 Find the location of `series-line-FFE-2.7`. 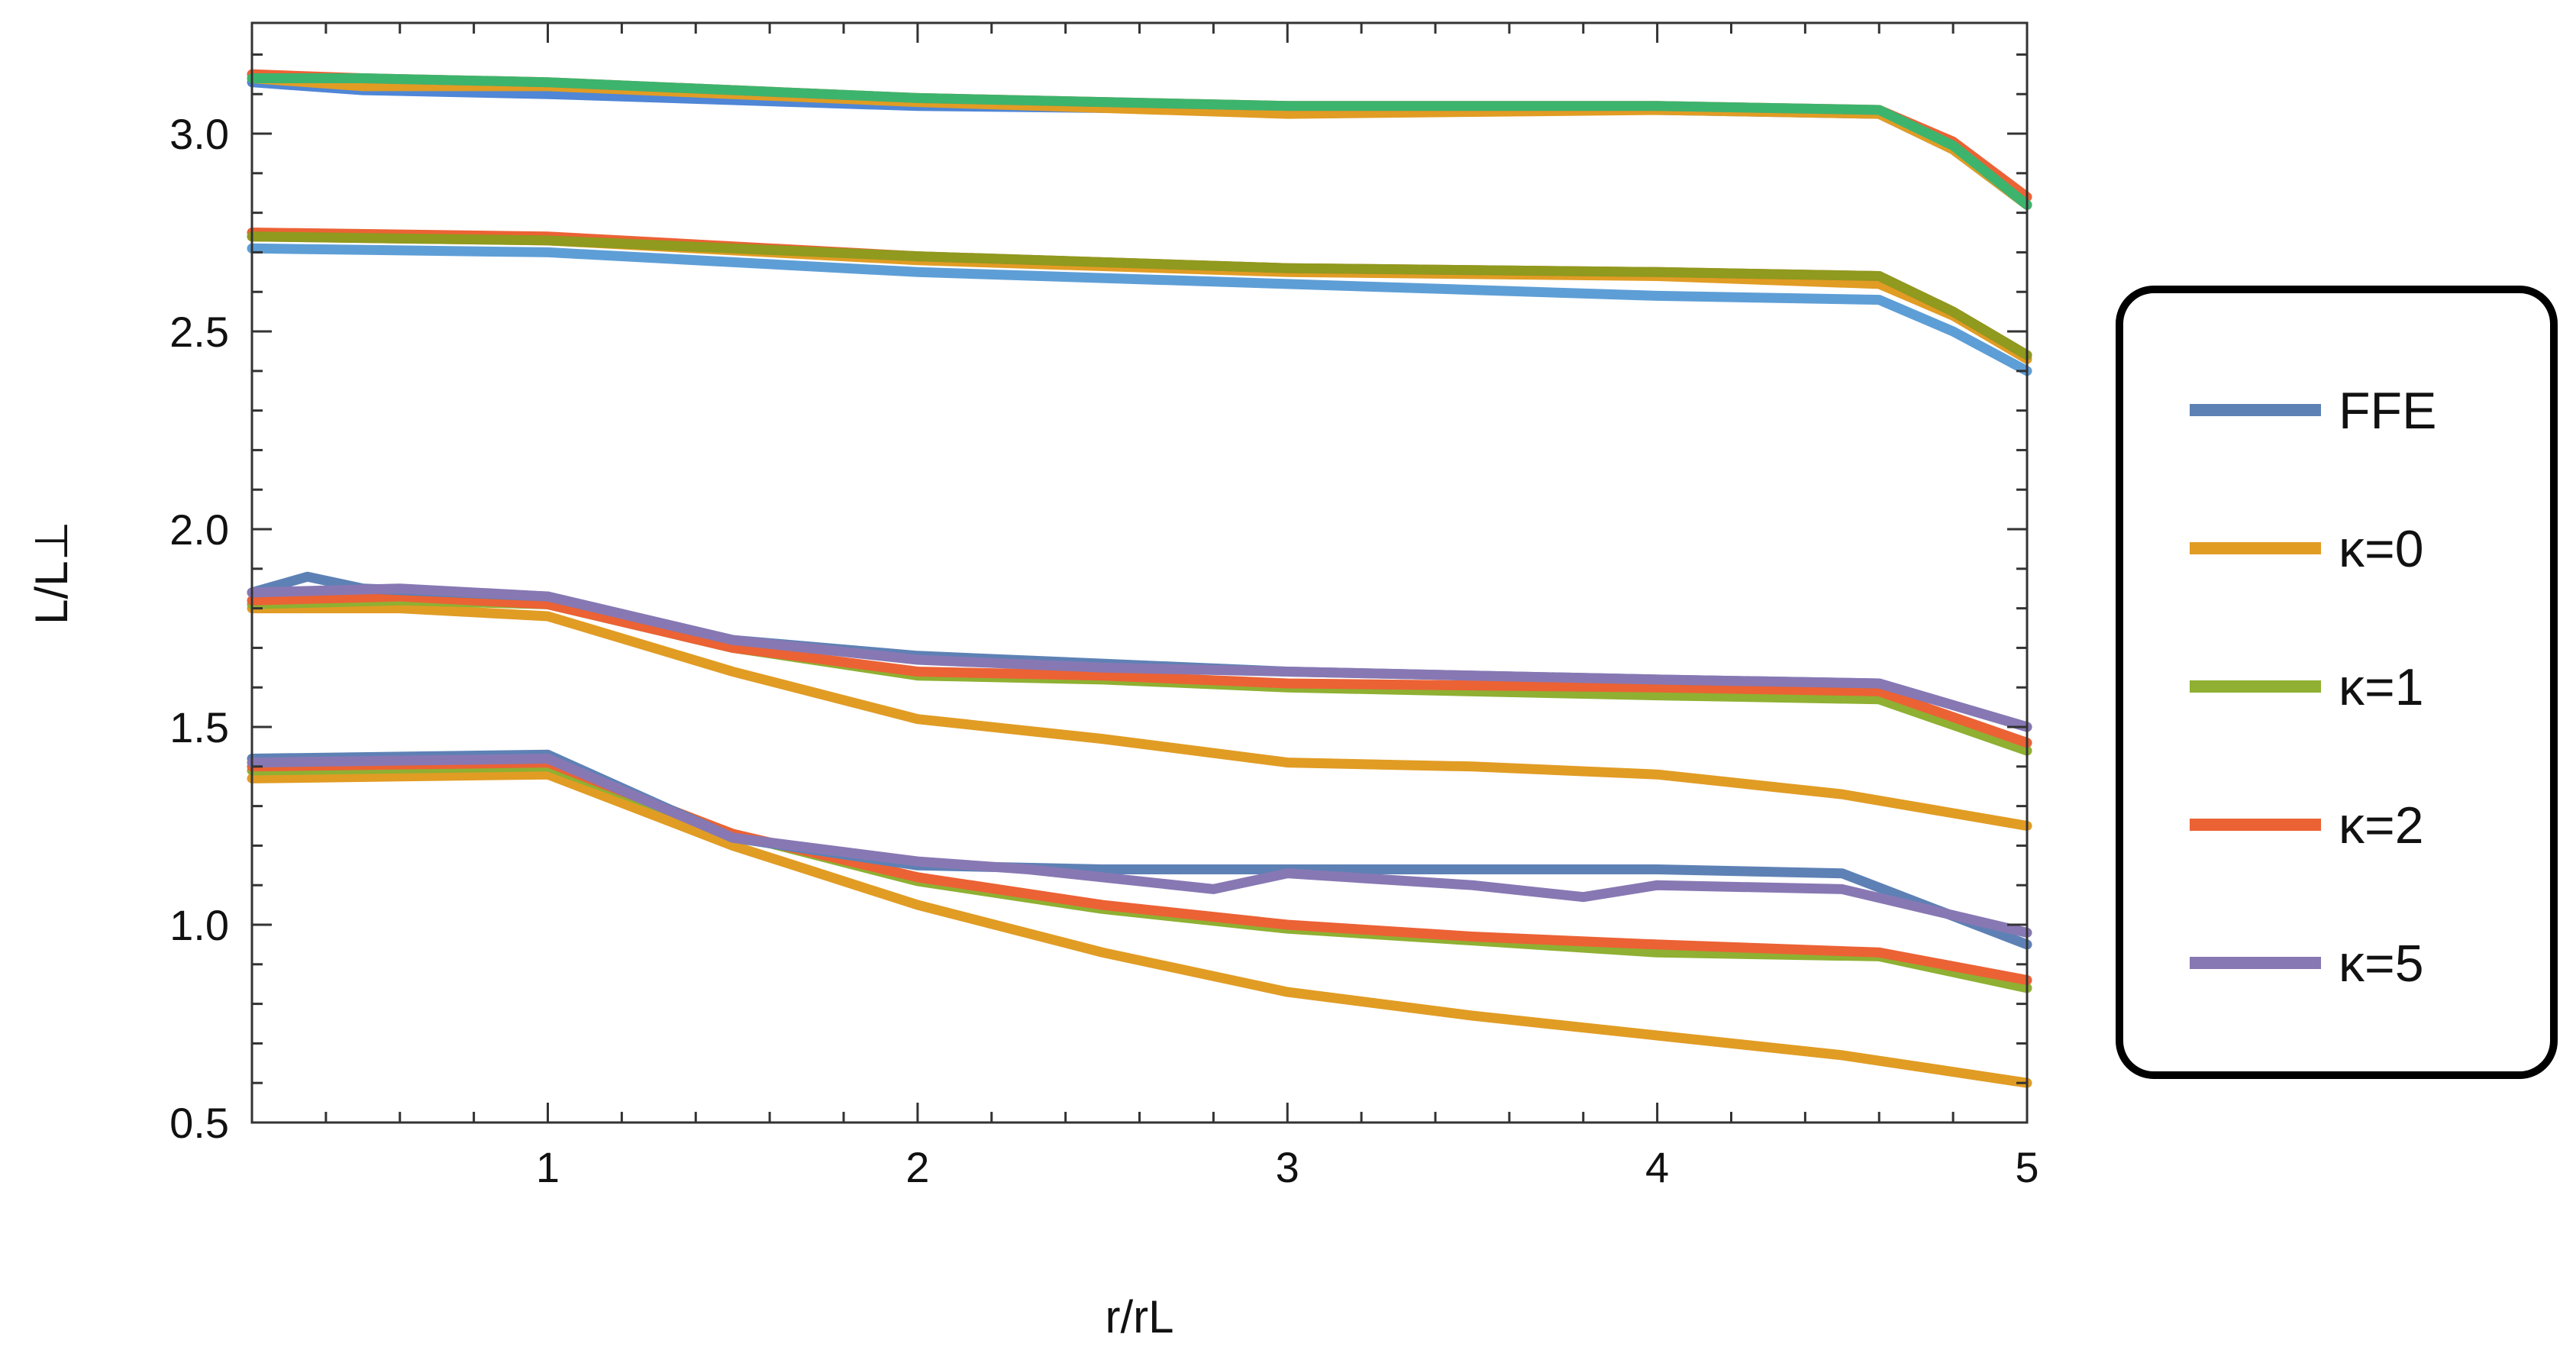

series-line-FFE-2.7 is located at coordinates (1139, 309).